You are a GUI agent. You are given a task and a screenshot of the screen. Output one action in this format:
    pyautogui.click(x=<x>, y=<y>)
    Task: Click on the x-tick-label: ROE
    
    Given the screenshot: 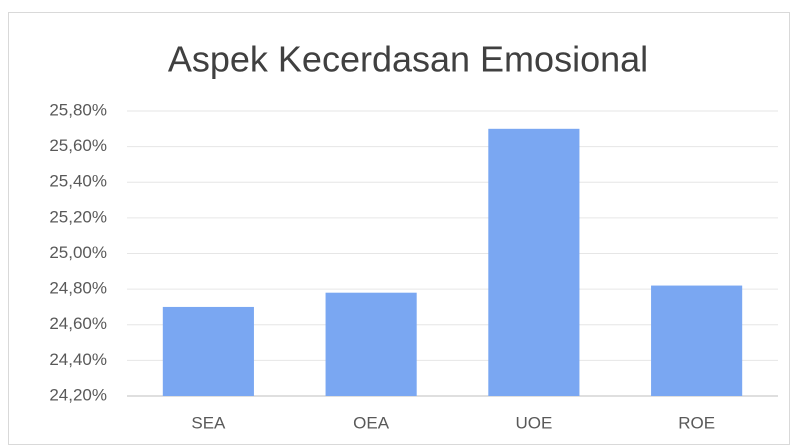 What is the action you would take?
    pyautogui.click(x=696, y=422)
    